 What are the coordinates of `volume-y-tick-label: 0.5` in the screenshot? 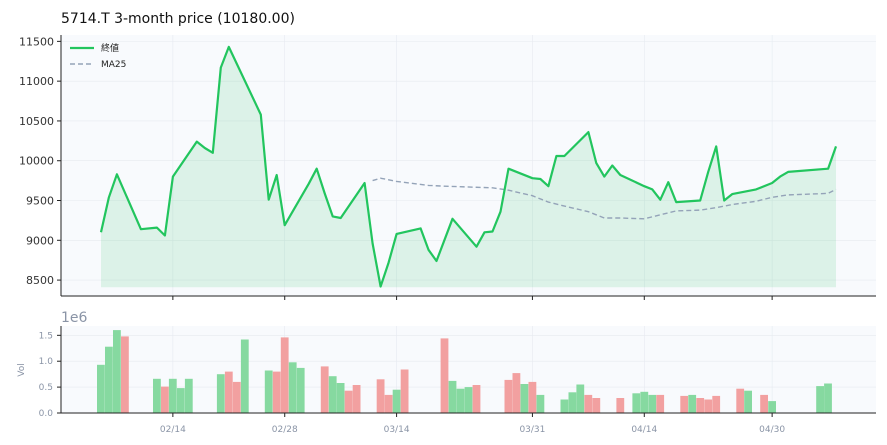 It's located at (46, 388).